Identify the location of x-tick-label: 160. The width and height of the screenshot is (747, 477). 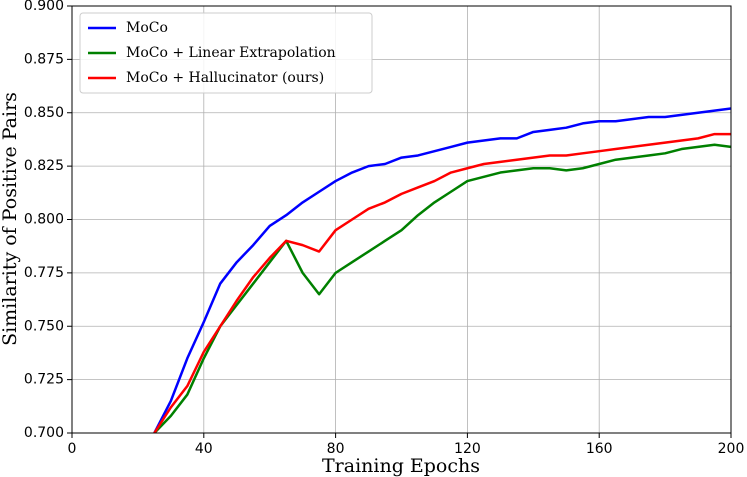
(599, 449).